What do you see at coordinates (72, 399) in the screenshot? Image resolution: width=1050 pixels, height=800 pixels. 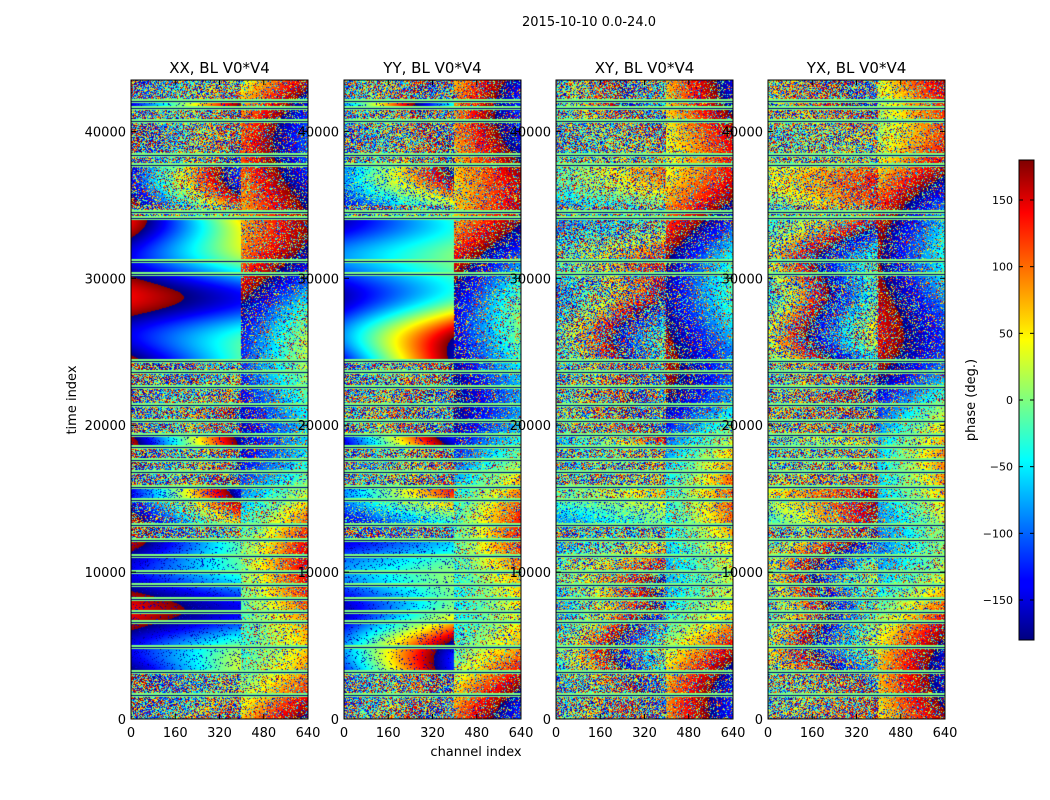 I see `y-axis-label: time index` at bounding box center [72, 399].